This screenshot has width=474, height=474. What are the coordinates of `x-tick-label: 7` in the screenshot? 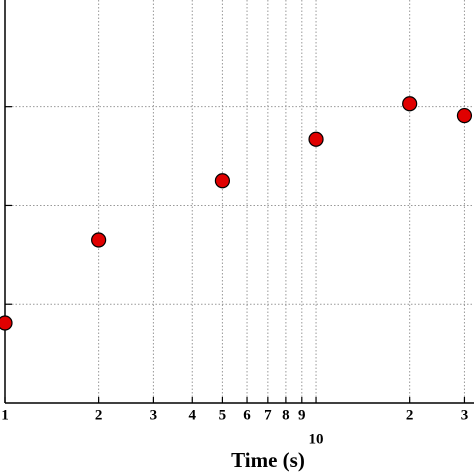 It's located at (268, 415).